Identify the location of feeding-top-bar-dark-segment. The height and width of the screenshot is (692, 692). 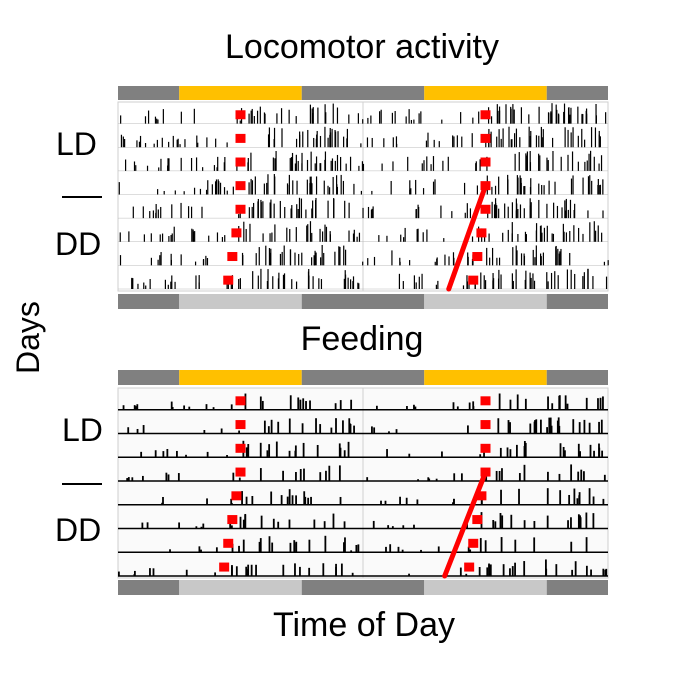
(363, 377).